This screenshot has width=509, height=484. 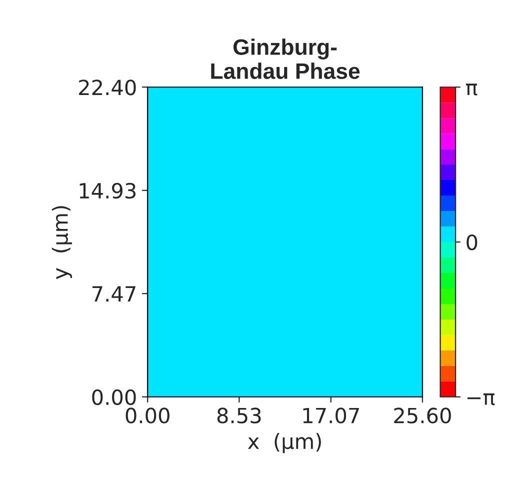 I want to click on color-bar-label: −π, so click(x=481, y=399).